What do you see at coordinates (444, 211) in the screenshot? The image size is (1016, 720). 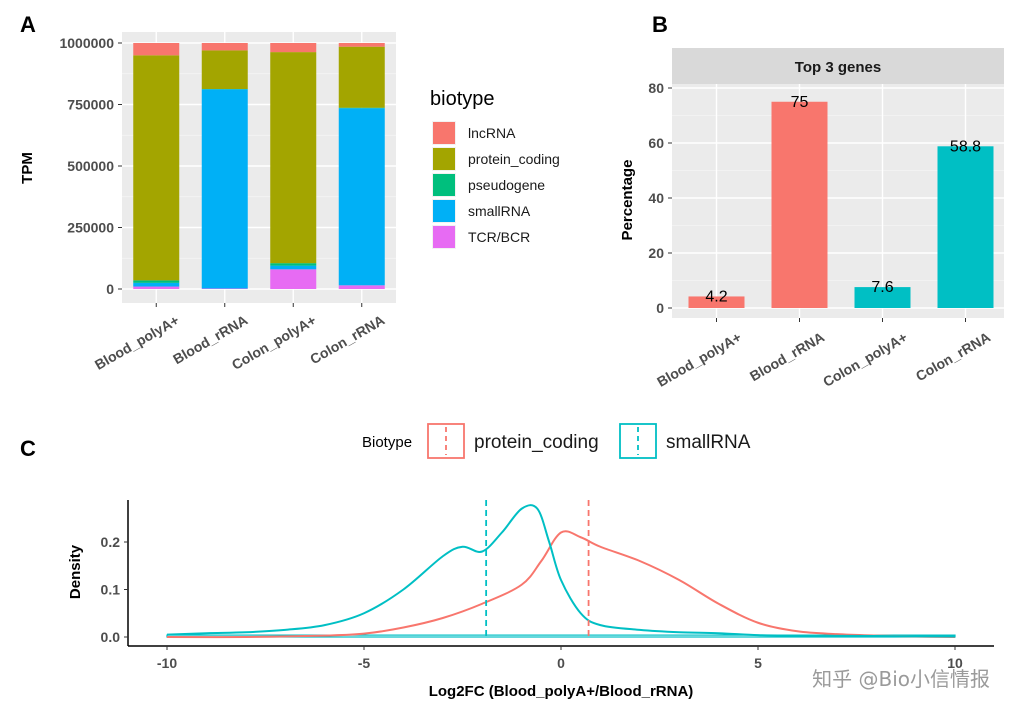 I see `legend-swatch-smallrna` at bounding box center [444, 211].